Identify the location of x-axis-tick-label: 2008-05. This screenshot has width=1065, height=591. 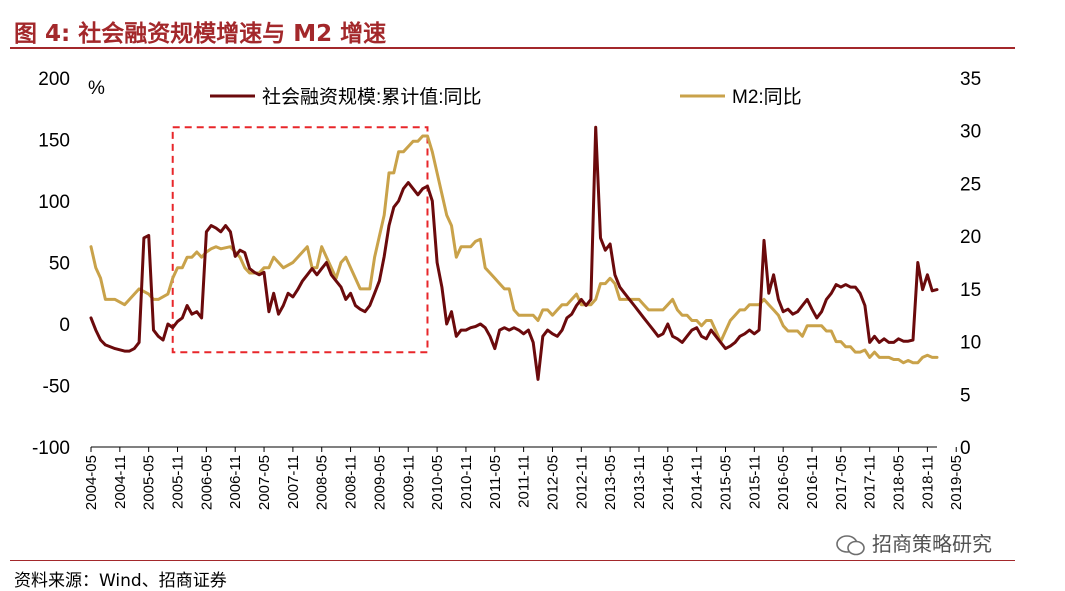
(322, 482).